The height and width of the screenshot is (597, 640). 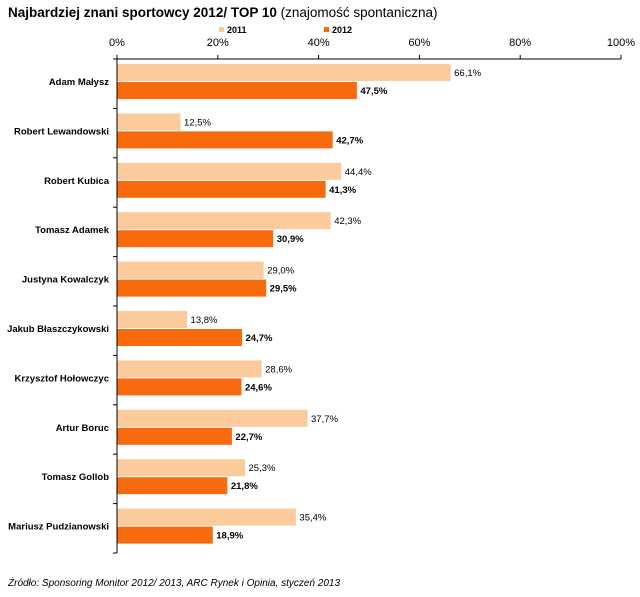 I want to click on data-label-2012: 41,3%, so click(x=342, y=190).